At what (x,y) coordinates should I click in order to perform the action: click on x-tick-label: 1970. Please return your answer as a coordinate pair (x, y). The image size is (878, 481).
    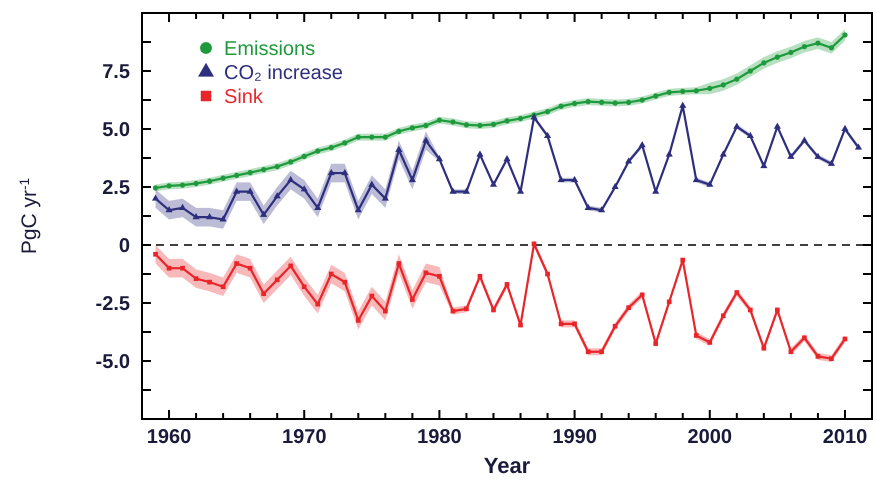
    Looking at the image, I should click on (304, 437).